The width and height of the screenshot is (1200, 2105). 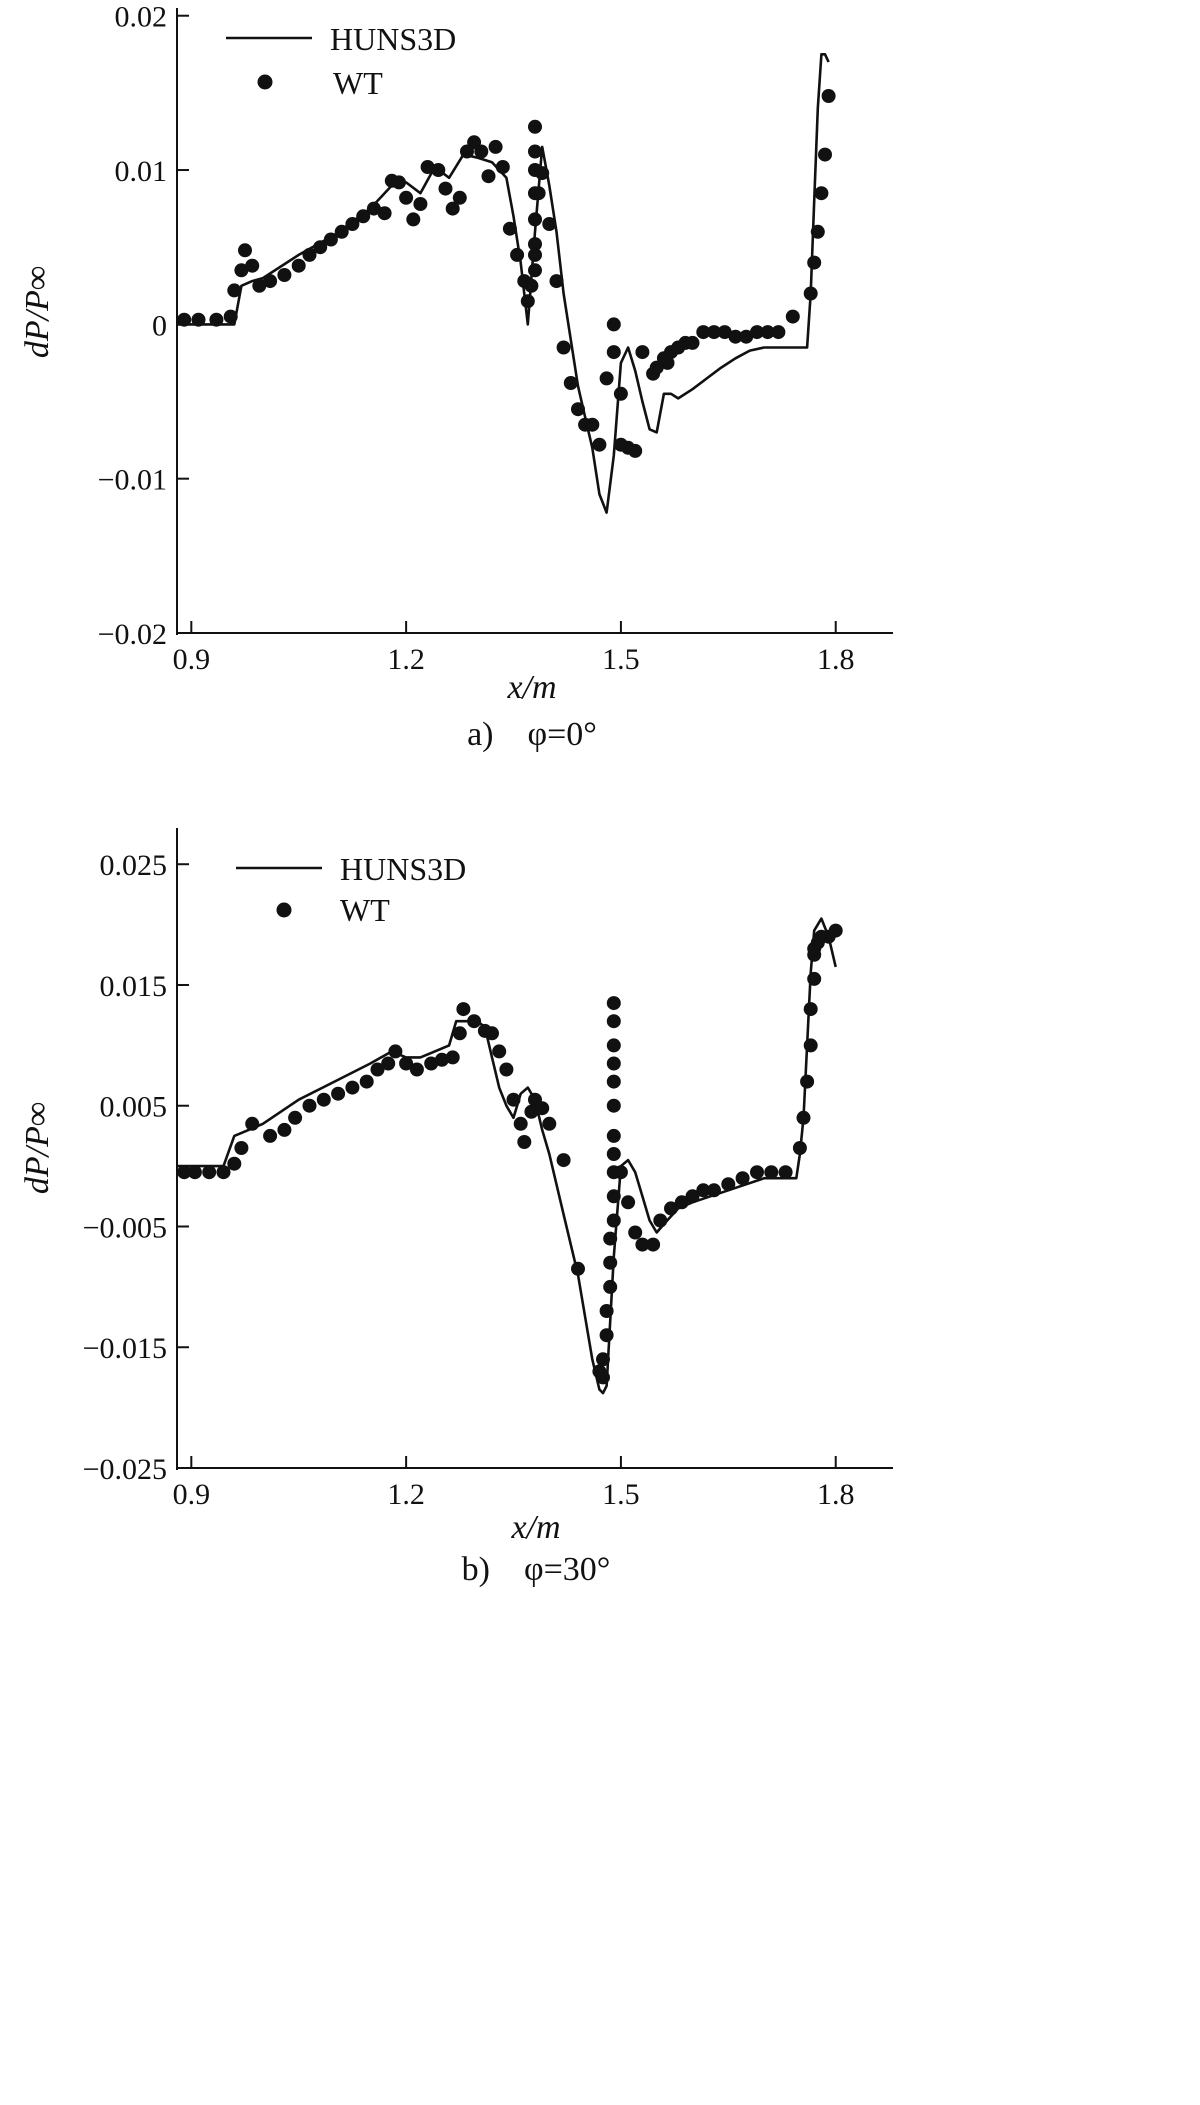 What do you see at coordinates (351, 889) in the screenshot?
I see `chart-b-legend: HUNS3D WT` at bounding box center [351, 889].